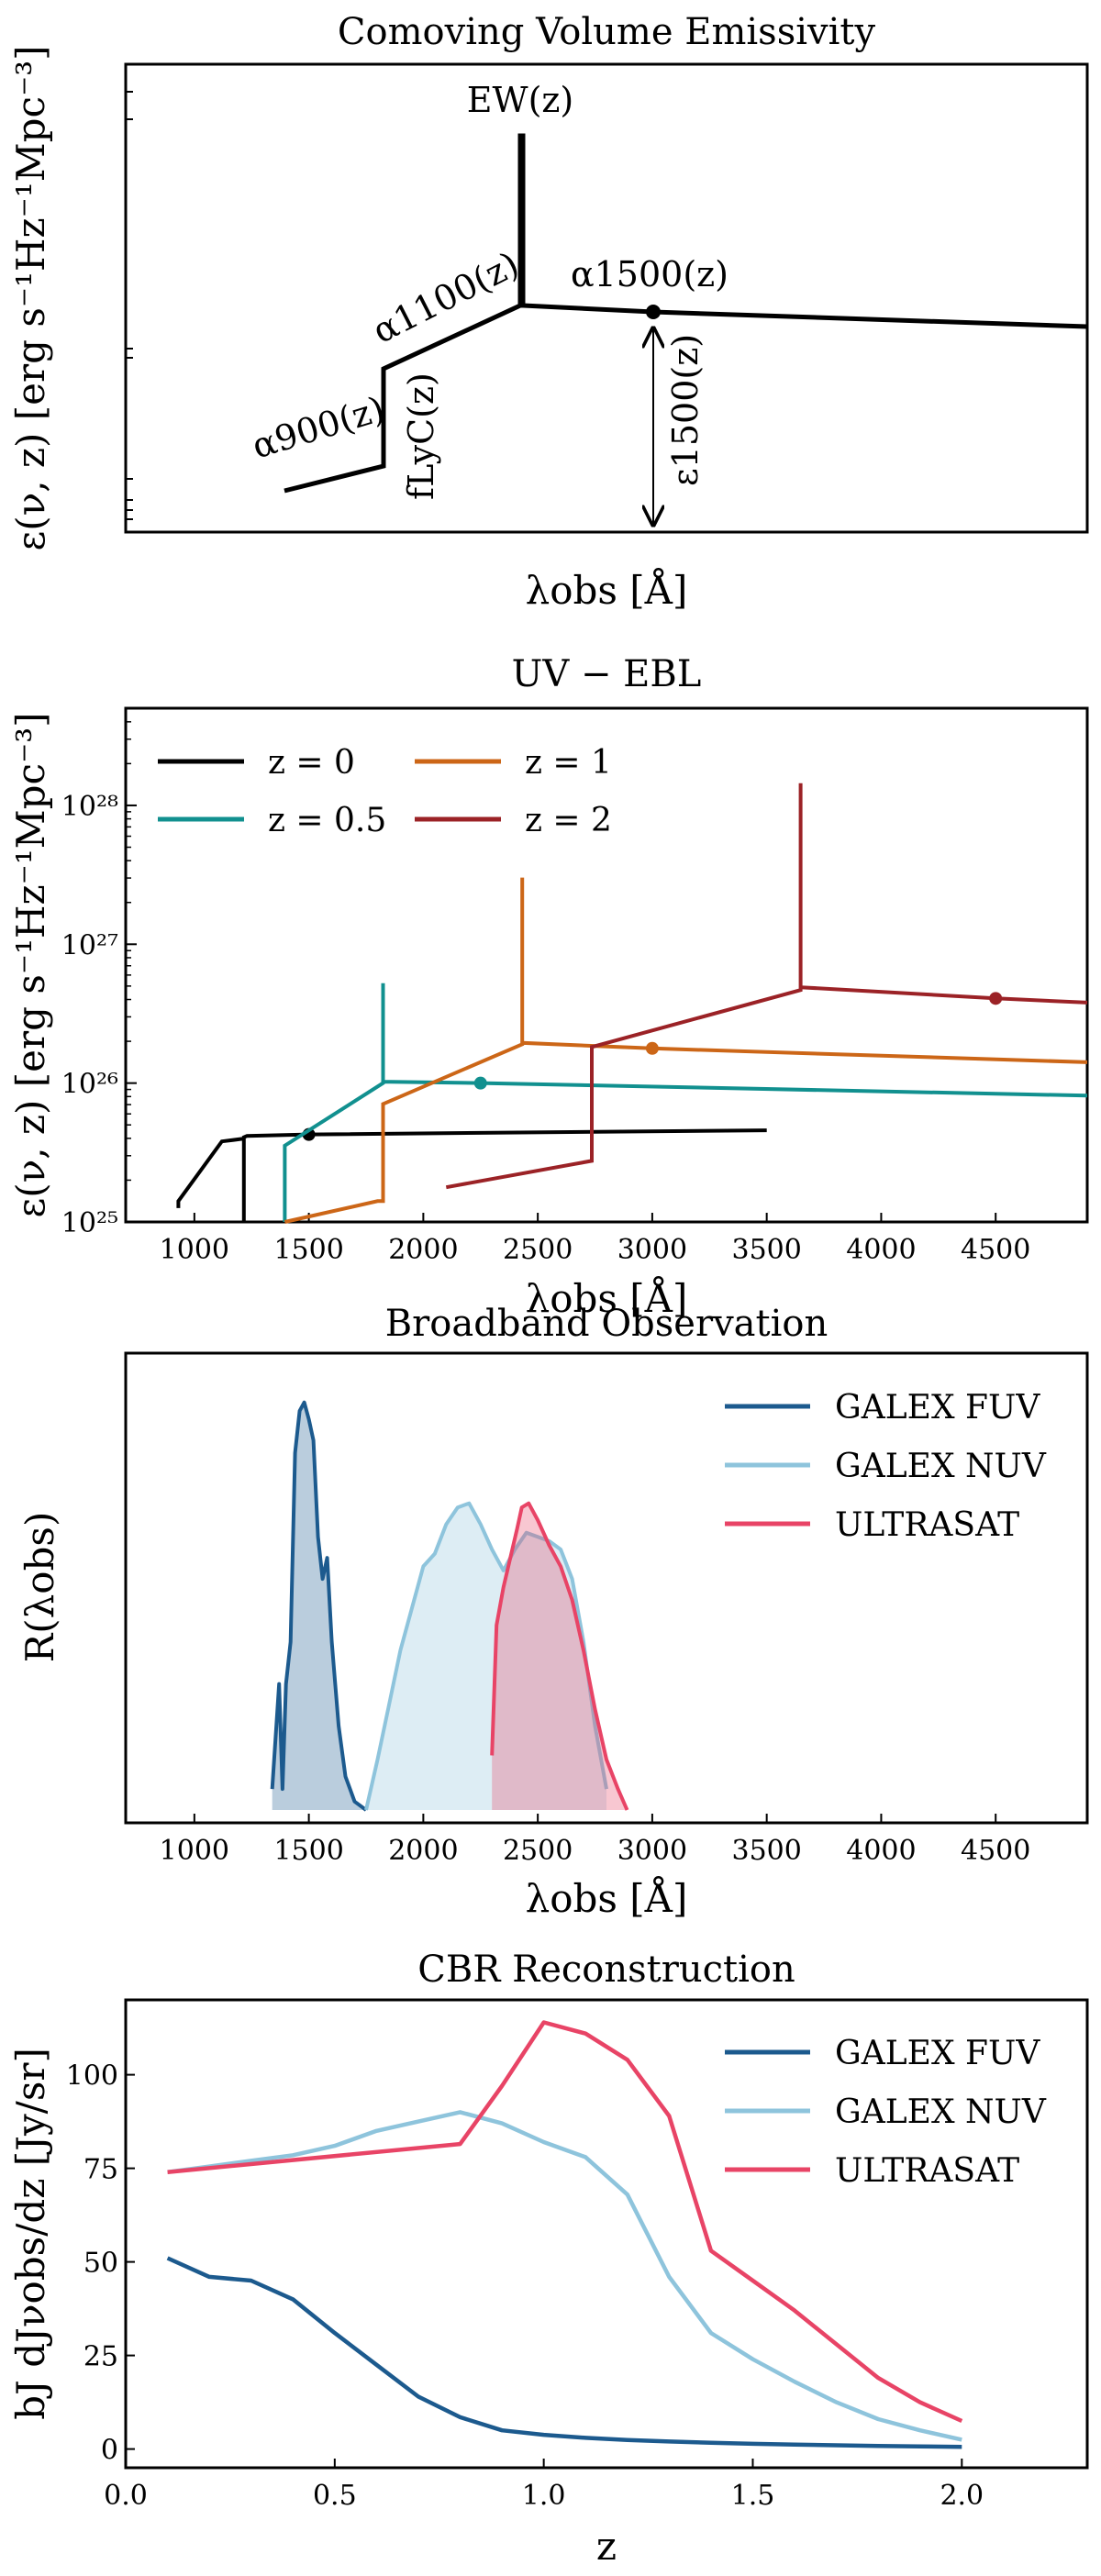 This screenshot has width=1101, height=2576. Describe the element at coordinates (654, 312) in the screenshot. I see `panel1-alpha1500-marker` at that location.